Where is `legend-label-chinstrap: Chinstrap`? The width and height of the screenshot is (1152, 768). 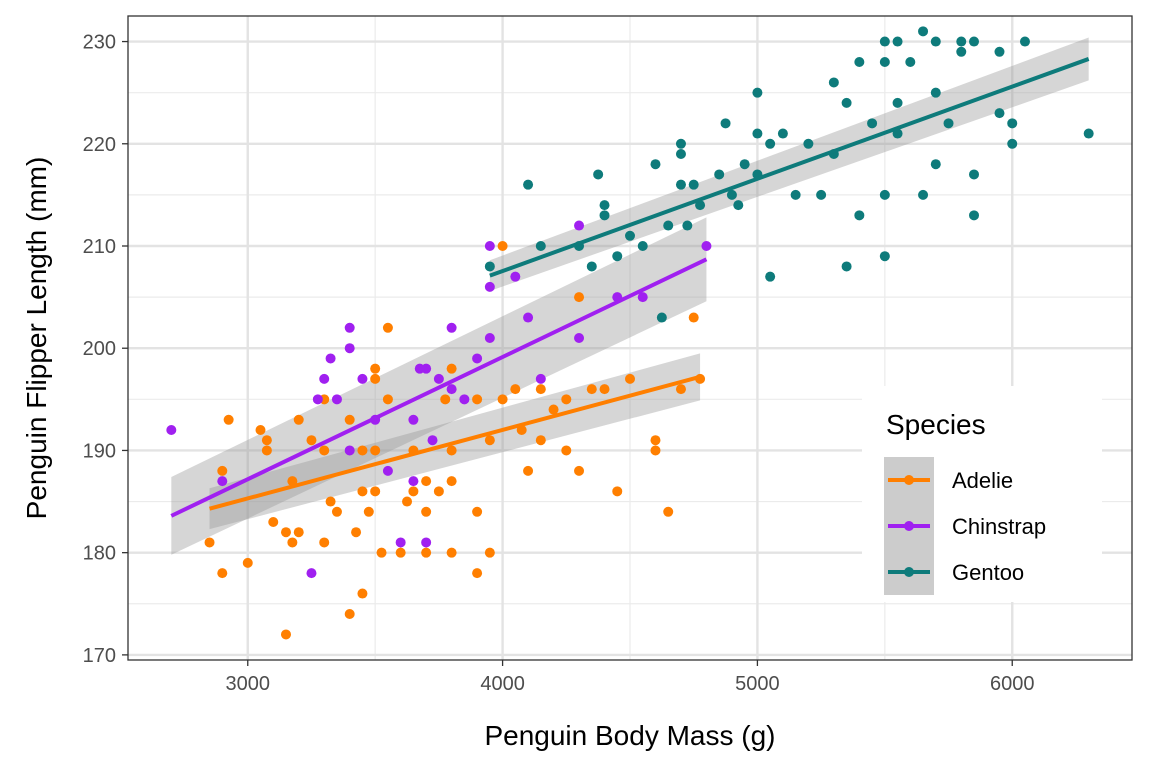
legend-label-chinstrap: Chinstrap is located at coordinates (999, 526).